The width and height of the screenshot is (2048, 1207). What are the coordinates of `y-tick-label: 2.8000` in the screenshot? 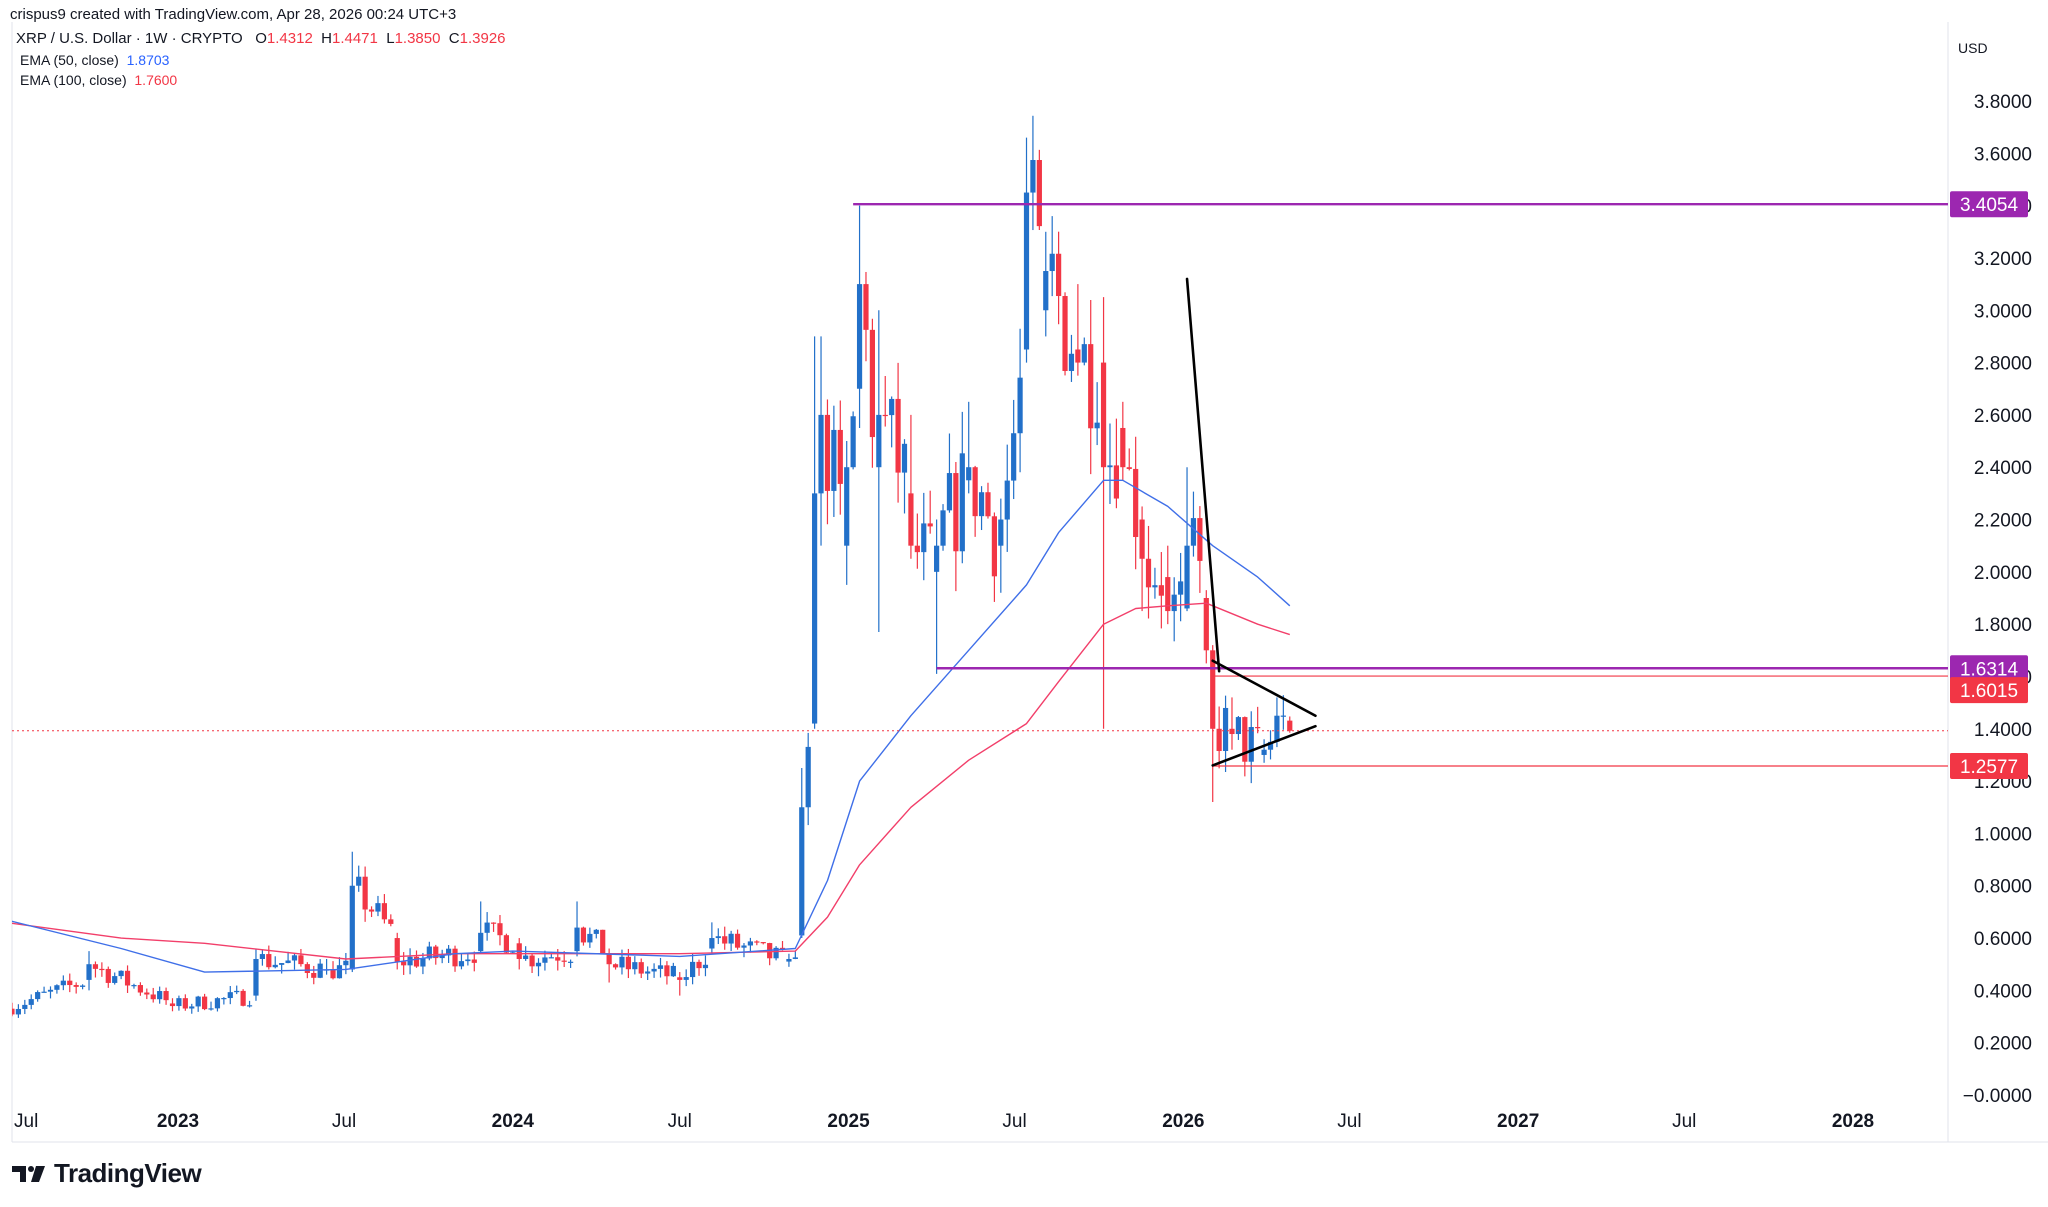 It's located at (2003, 364).